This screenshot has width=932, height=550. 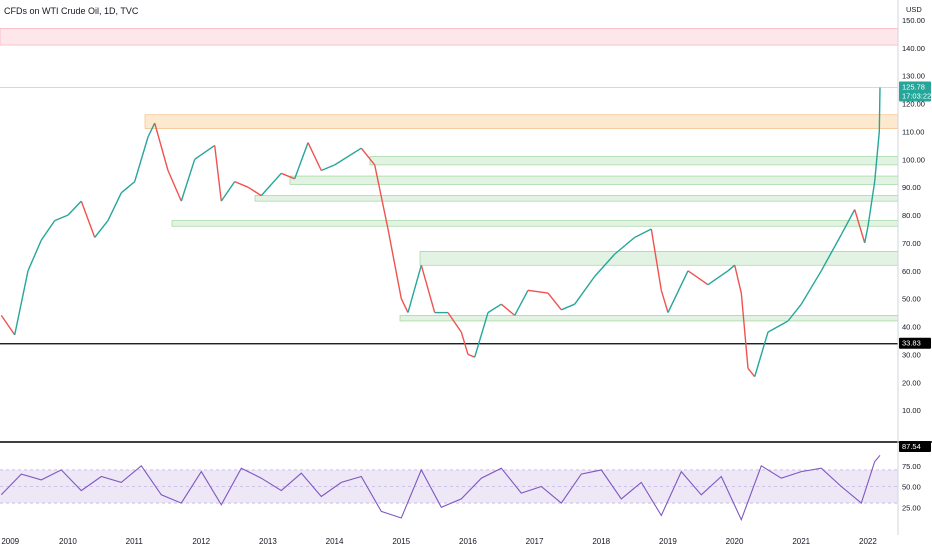 I want to click on y-tick-label: 70.00, so click(x=911, y=243).